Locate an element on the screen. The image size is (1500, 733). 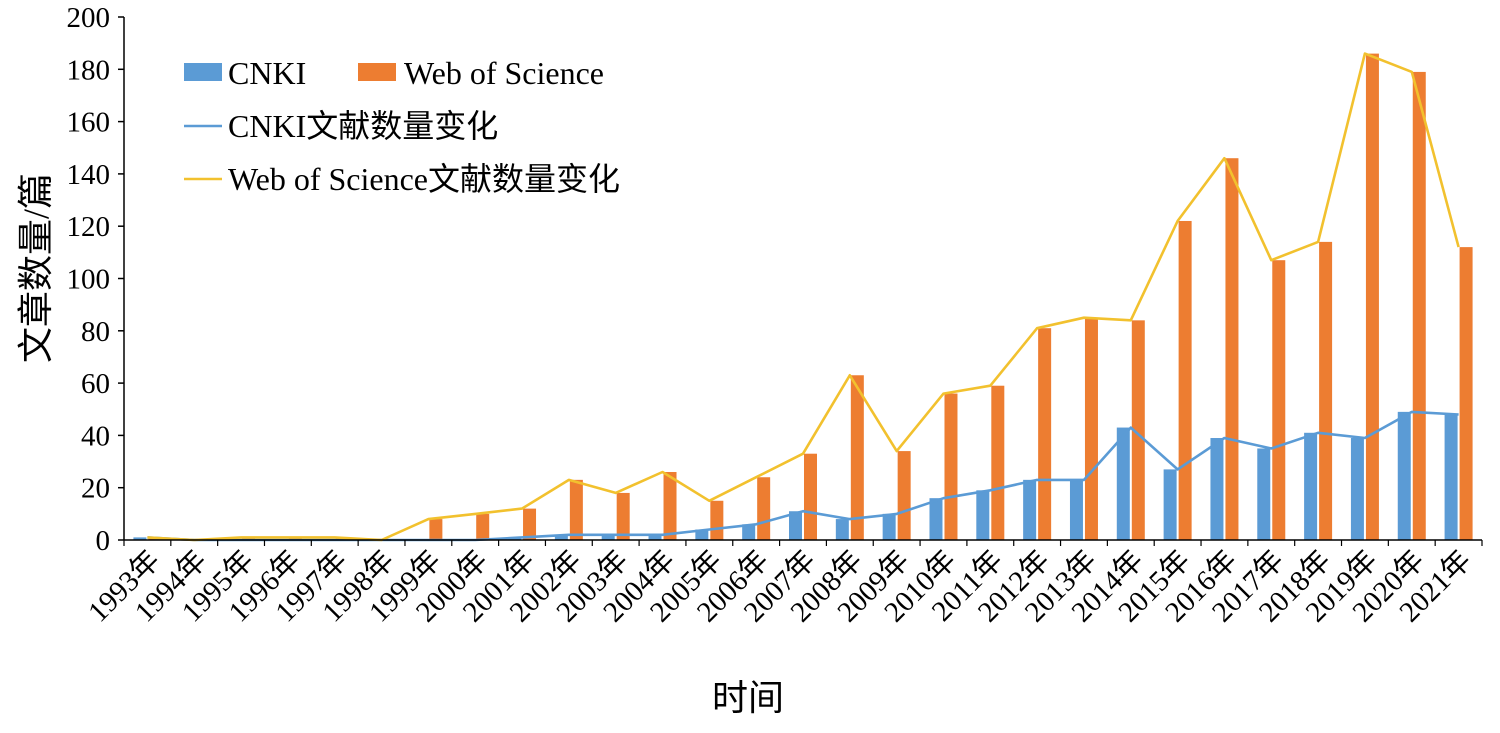
bar-cnki-2018 is located at coordinates (1311, 486).